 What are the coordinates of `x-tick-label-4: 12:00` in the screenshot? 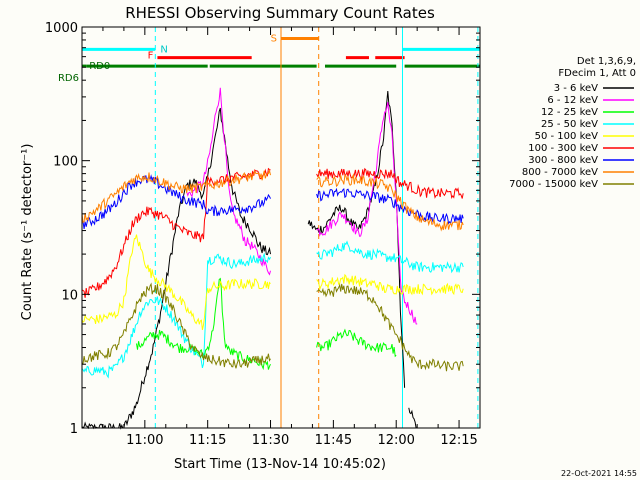 It's located at (395, 440).